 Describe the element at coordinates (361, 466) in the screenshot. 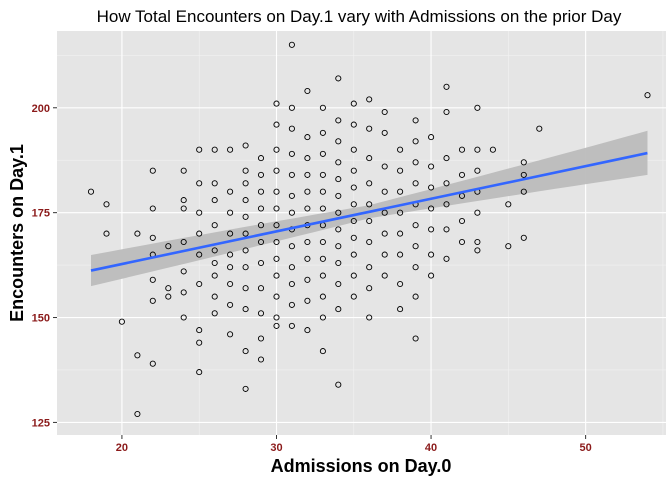

I see `x-axis-title: Admissions on Day.0` at that location.